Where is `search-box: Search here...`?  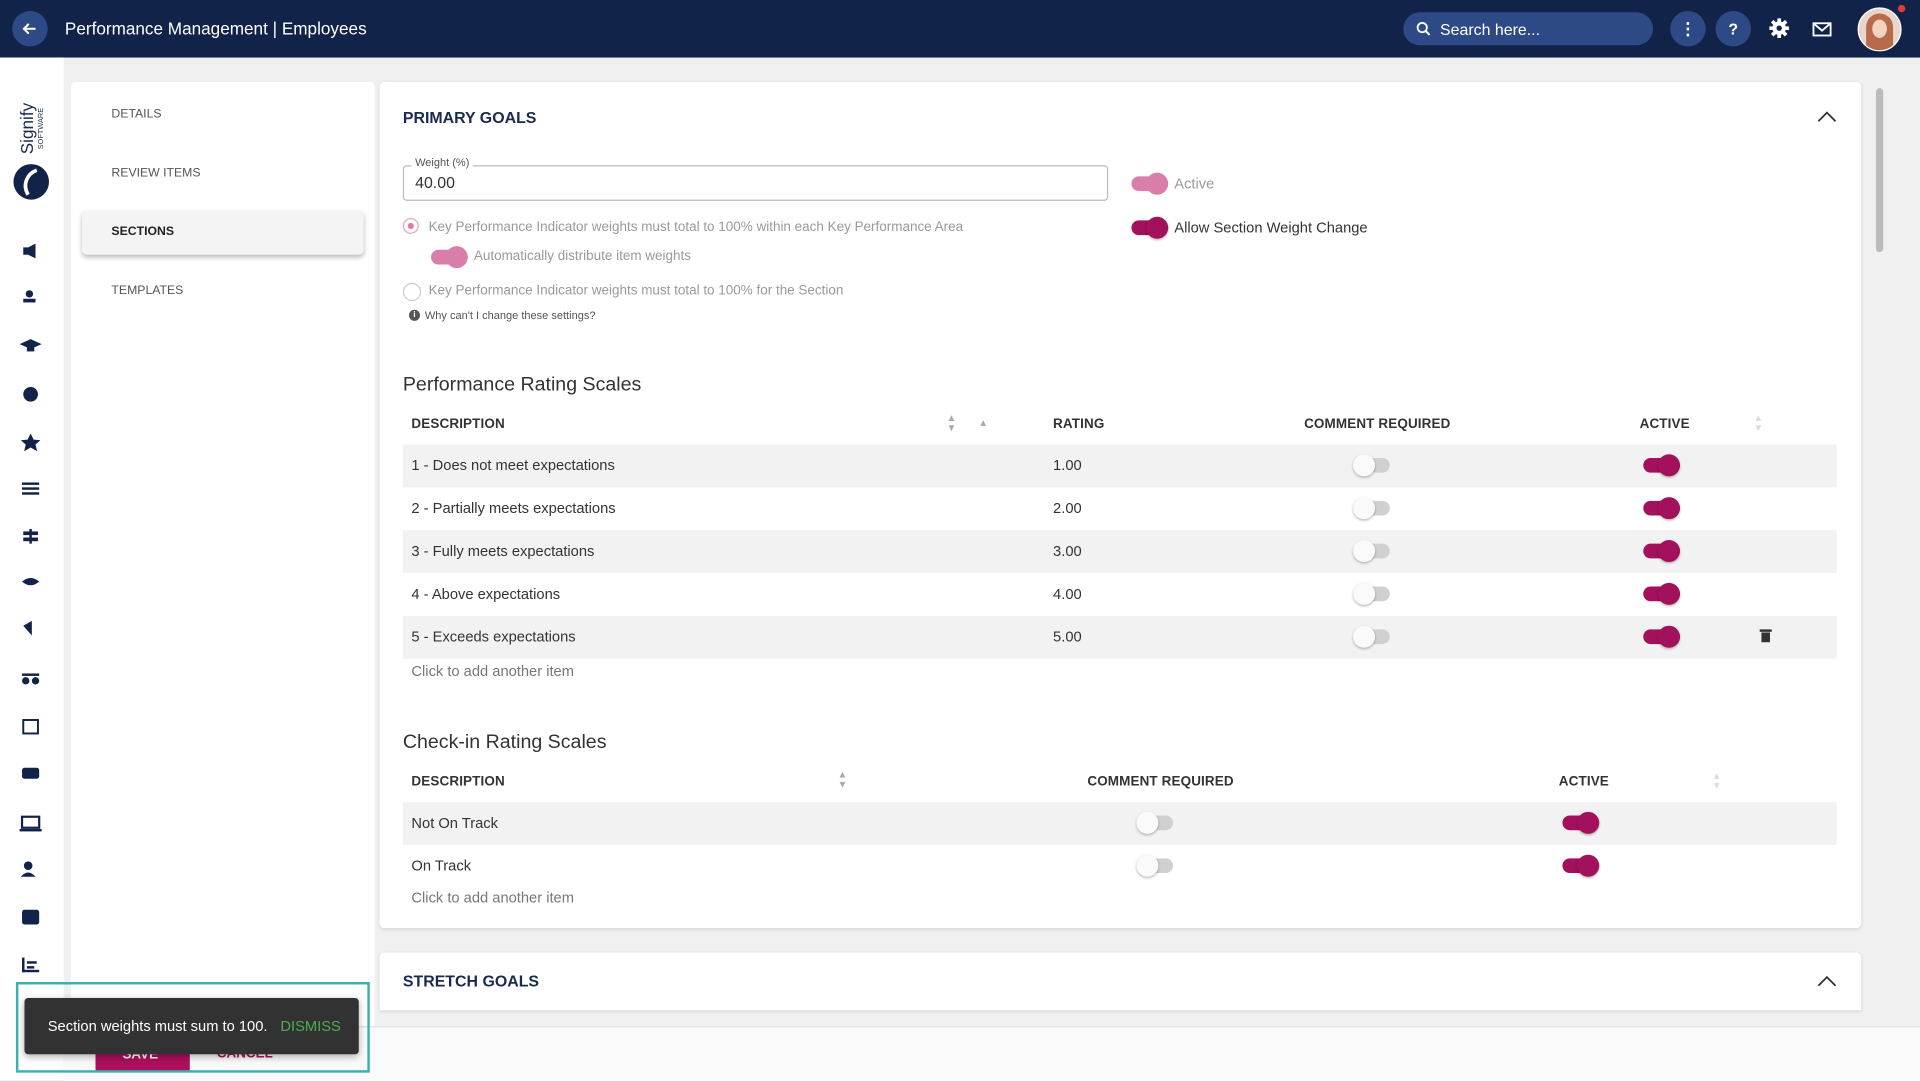 search-box: Search here... is located at coordinates (1528, 29).